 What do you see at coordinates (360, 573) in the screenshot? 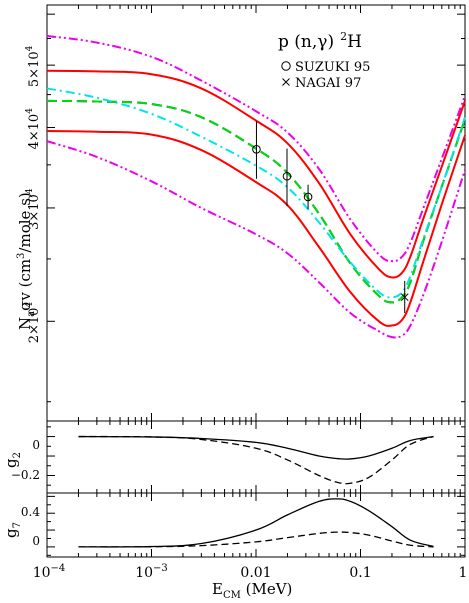
I see `x-tick-label-3: 0.1` at bounding box center [360, 573].